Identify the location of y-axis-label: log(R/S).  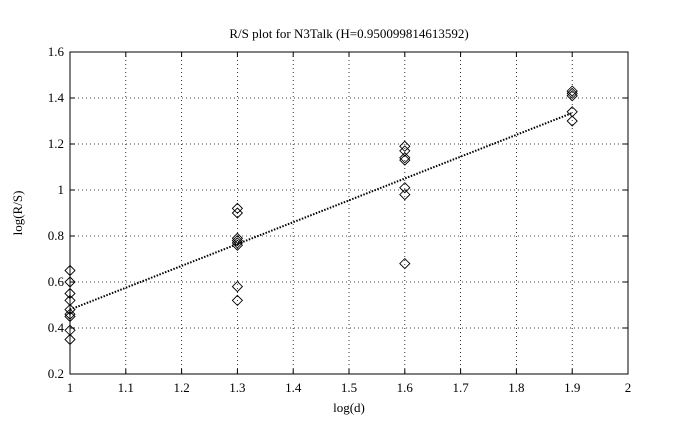
(17, 213).